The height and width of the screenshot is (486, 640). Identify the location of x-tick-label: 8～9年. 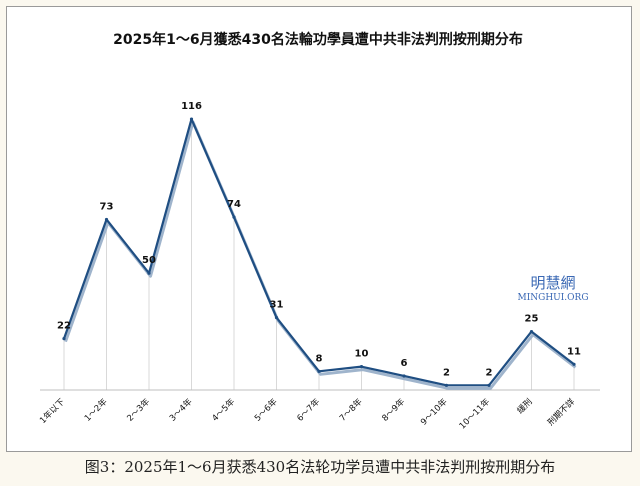
(394, 410).